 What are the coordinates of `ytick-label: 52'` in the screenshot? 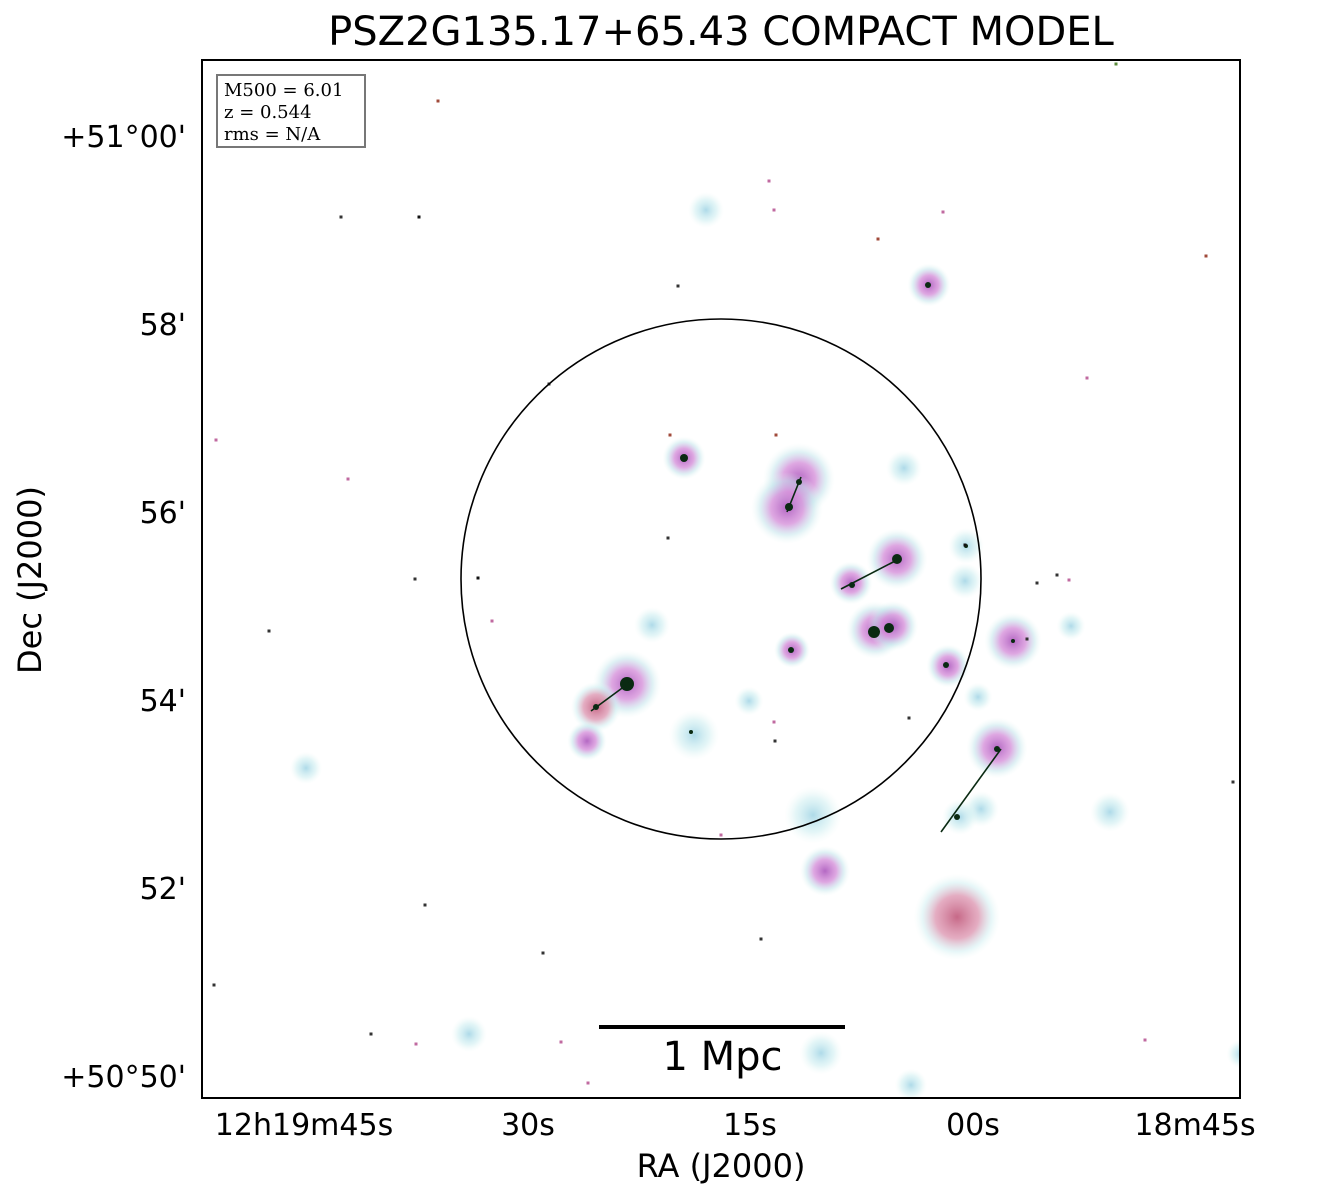 It's located at (162, 889).